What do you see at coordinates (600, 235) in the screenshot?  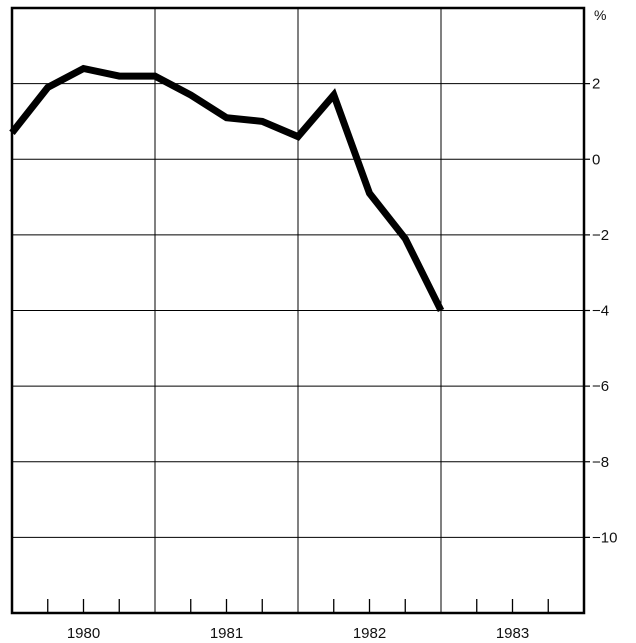 I see `y-tick-label: −2` at bounding box center [600, 235].